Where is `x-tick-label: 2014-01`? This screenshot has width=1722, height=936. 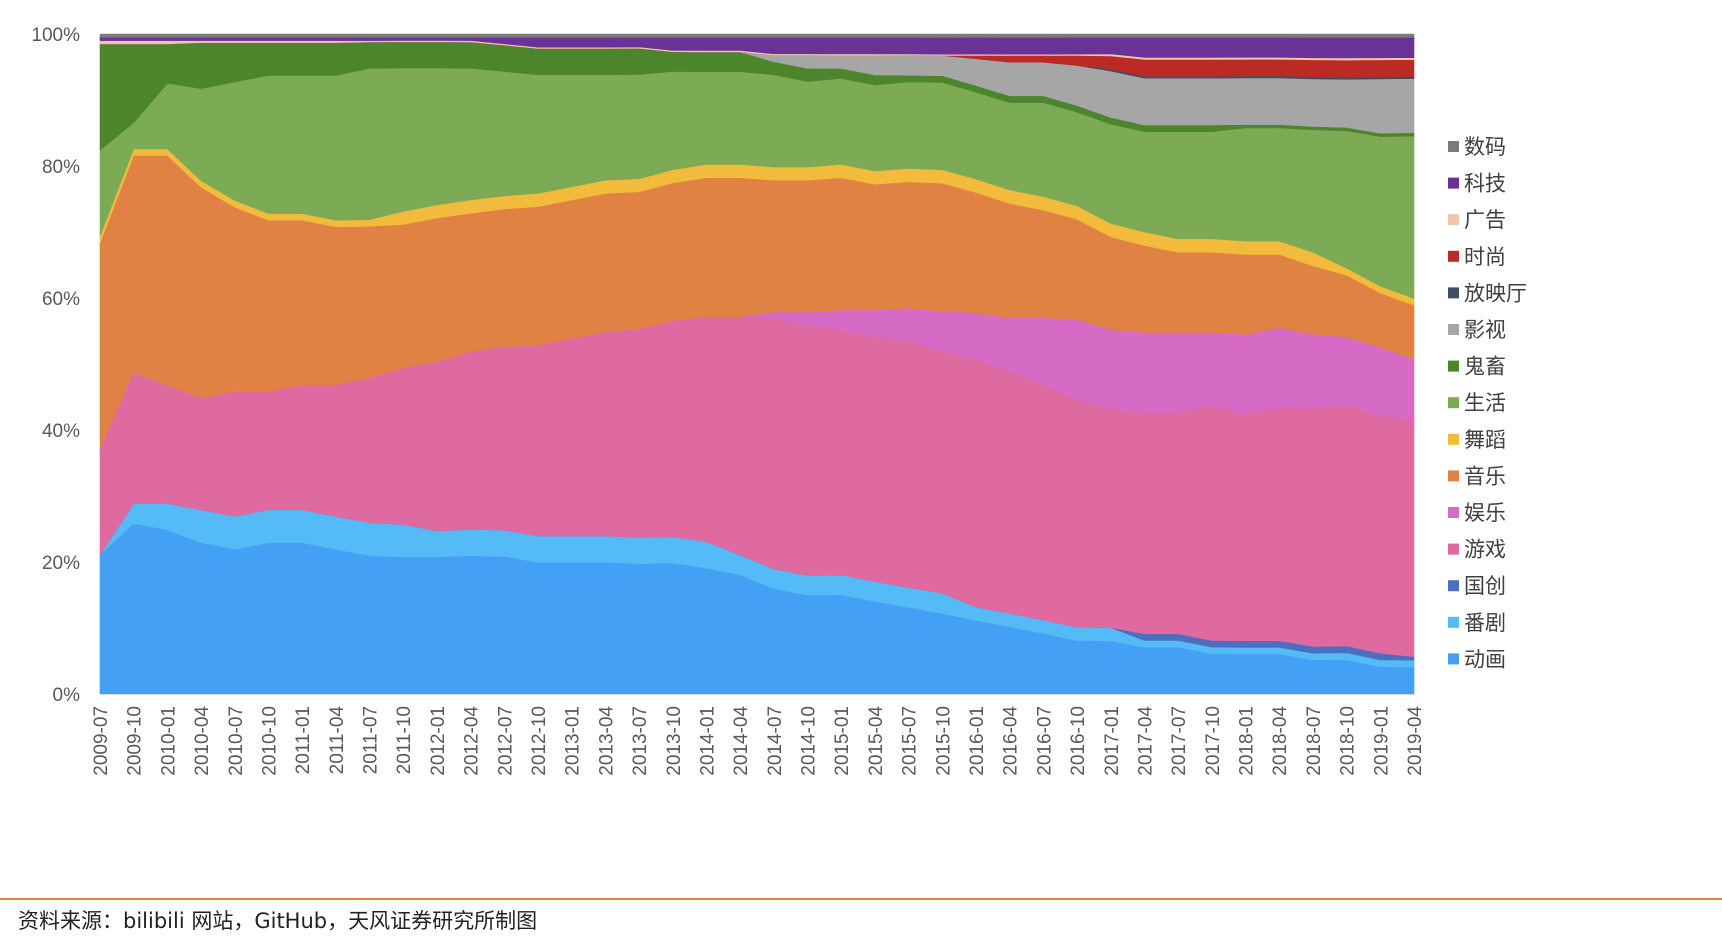
x-tick-label: 2014-01 is located at coordinates (707, 741).